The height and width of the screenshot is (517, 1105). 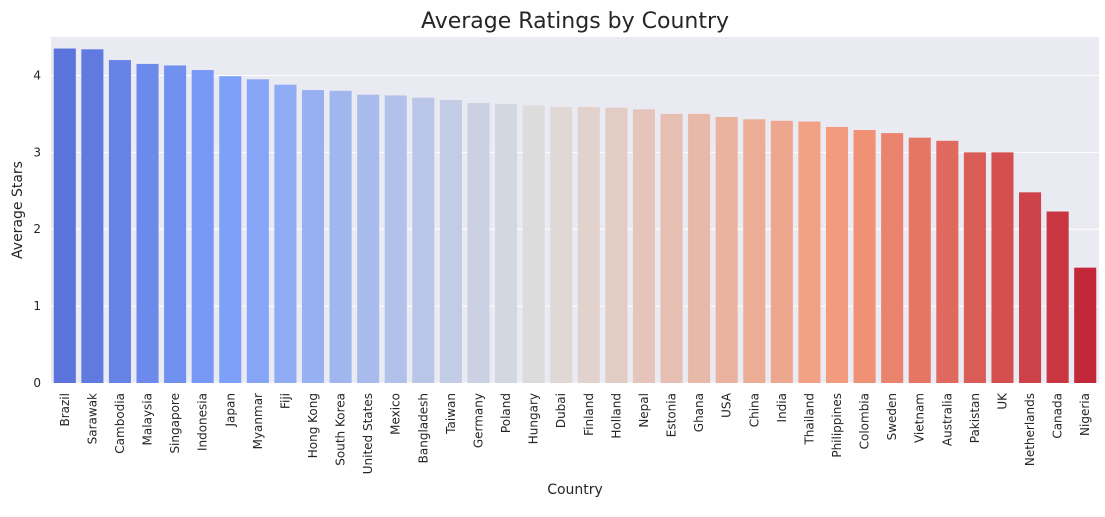 What do you see at coordinates (1085, 414) in the screenshot?
I see `x-tick-label: Nigeria` at bounding box center [1085, 414].